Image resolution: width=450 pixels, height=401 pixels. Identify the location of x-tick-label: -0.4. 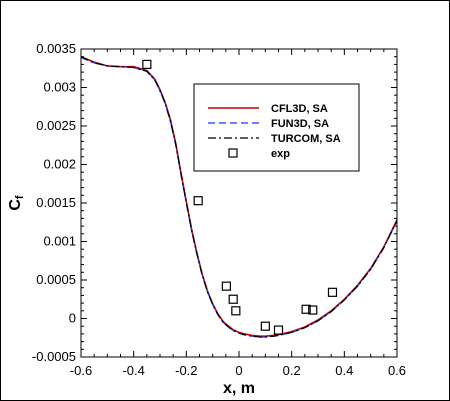
(133, 370).